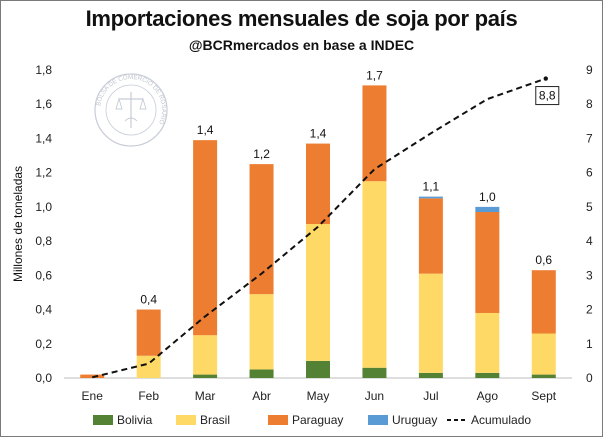 This screenshot has width=603, height=437. What do you see at coordinates (261, 396) in the screenshot?
I see `x-tick-label: Abr` at bounding box center [261, 396].